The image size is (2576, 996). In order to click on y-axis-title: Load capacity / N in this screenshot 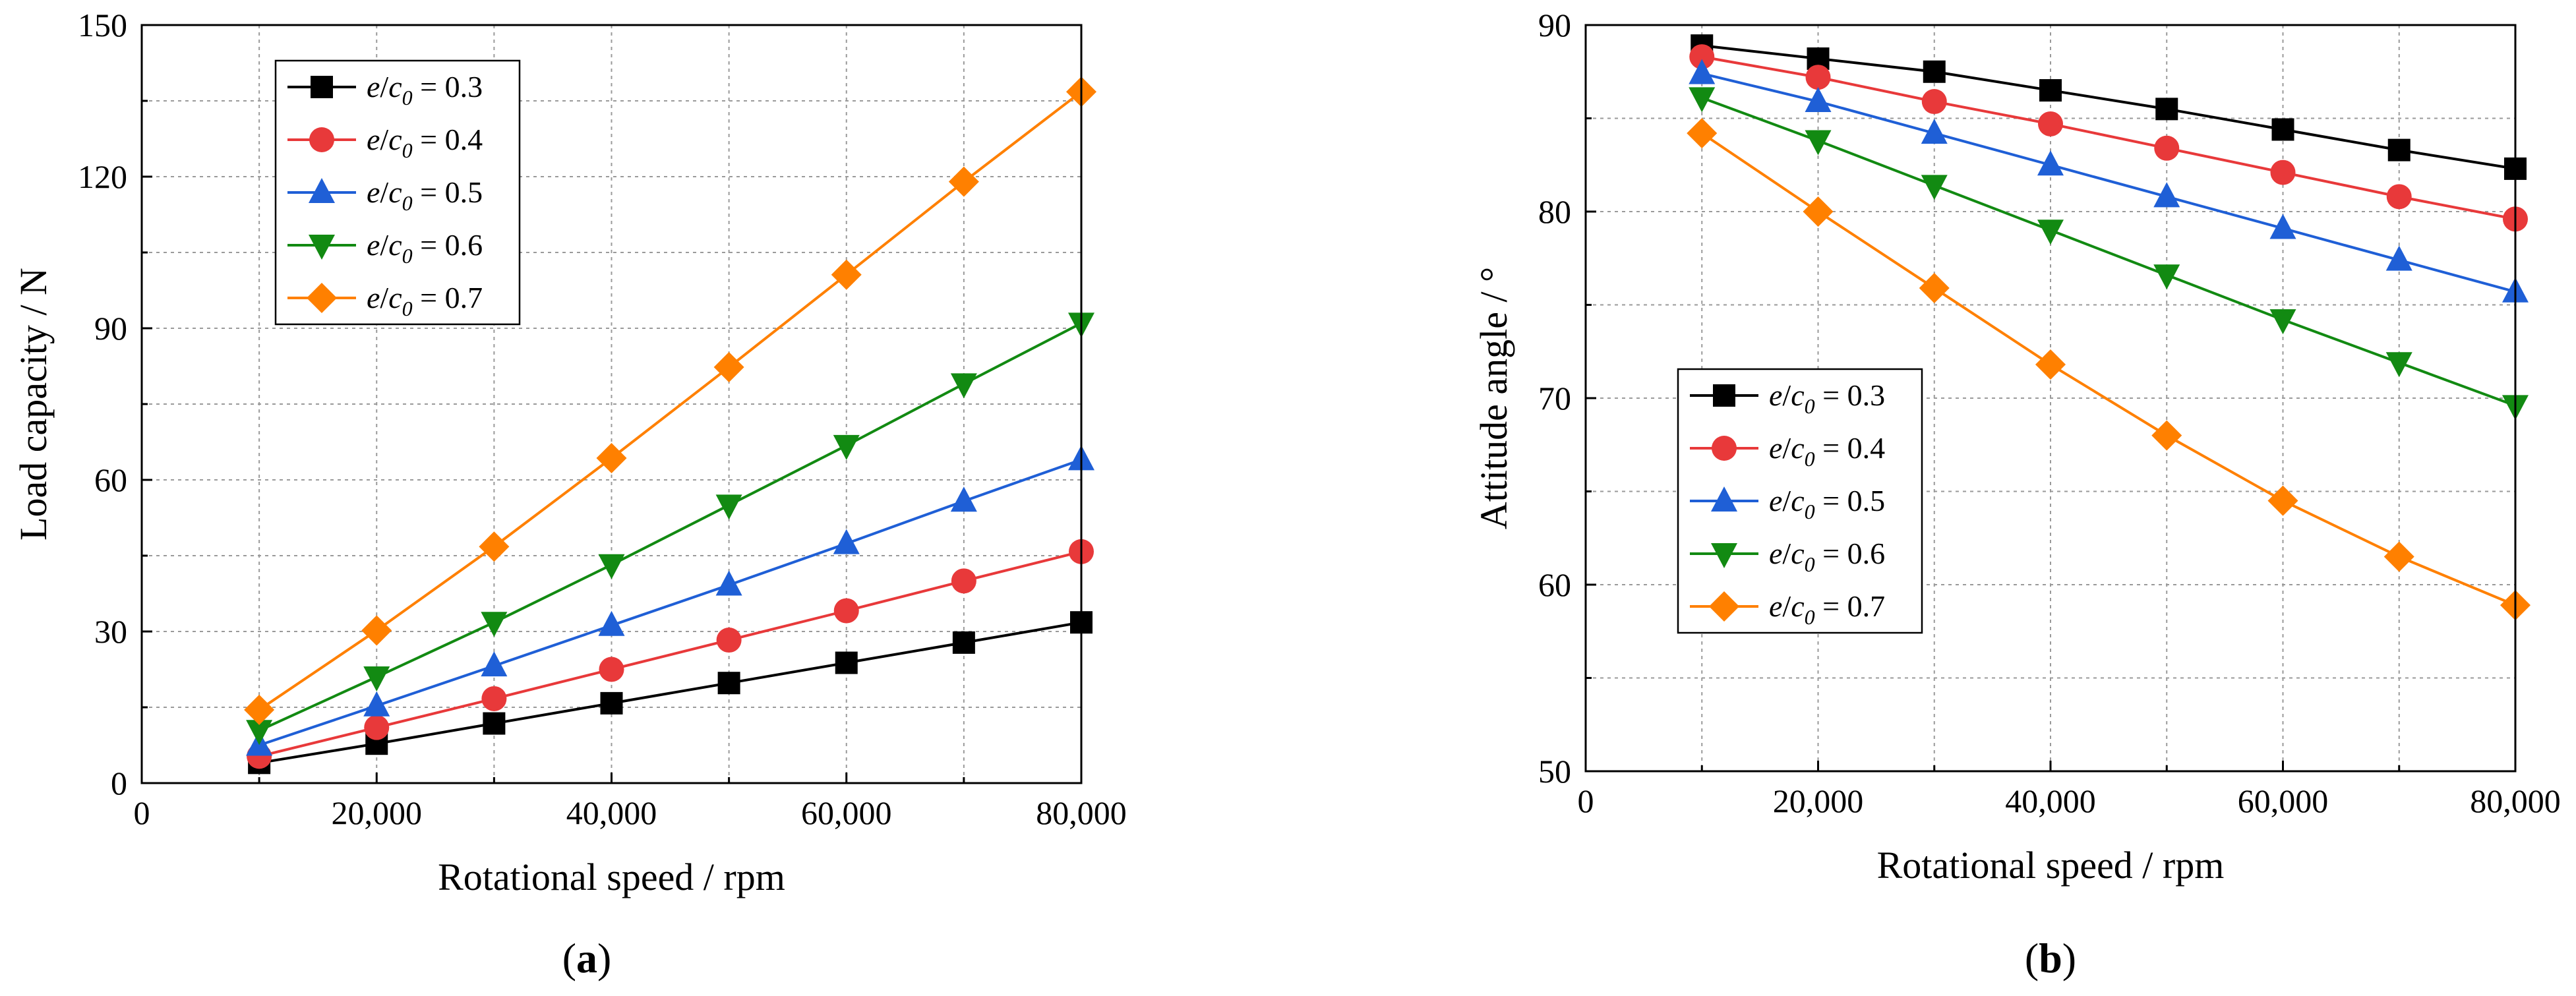, I will do `click(33, 404)`.